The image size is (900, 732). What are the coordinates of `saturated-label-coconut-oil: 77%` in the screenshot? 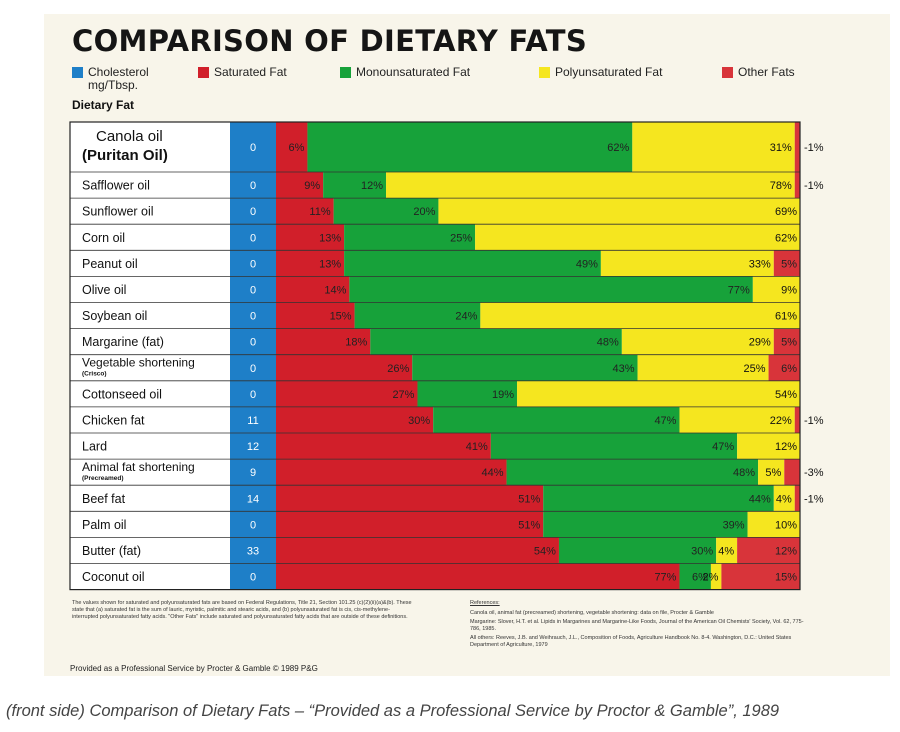 It's located at (665, 578).